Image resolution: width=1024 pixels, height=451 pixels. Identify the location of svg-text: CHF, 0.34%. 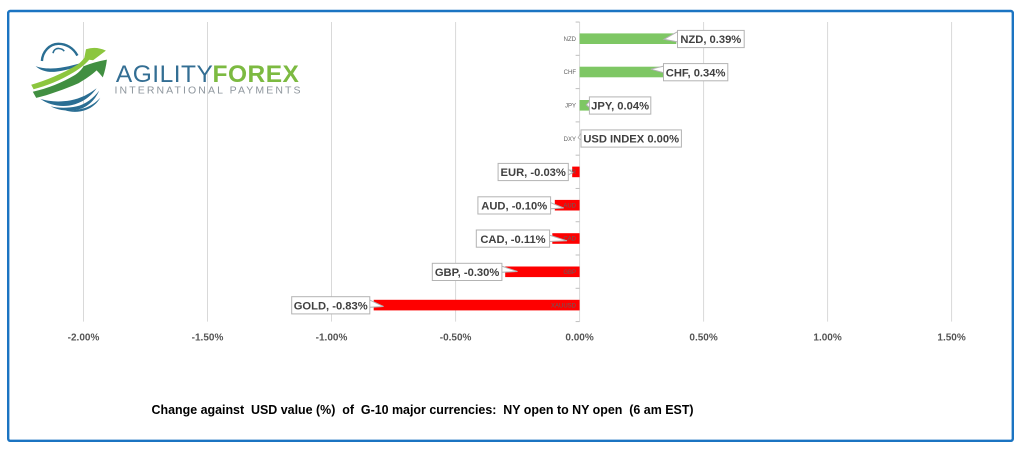
(696, 73).